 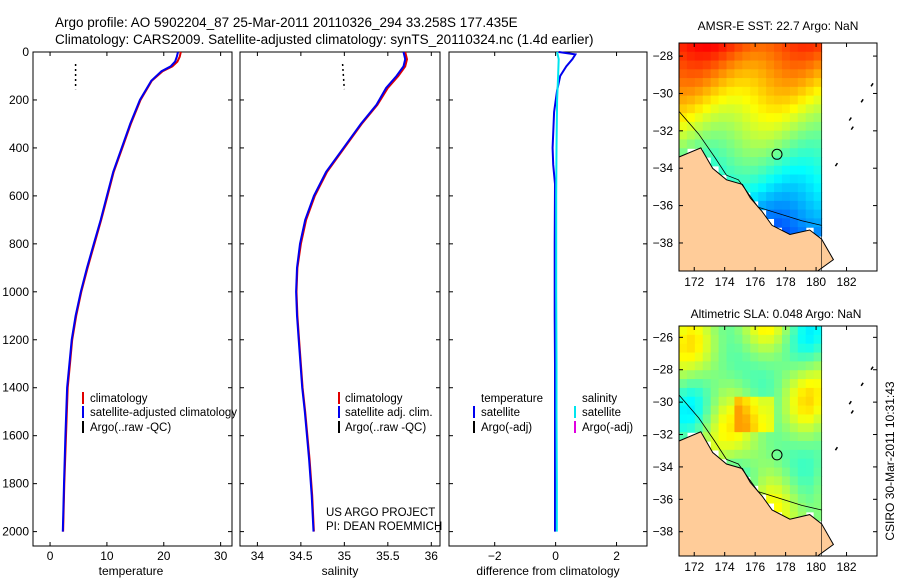 What do you see at coordinates (15, 532) in the screenshot?
I see `y-tick-label: 2000` at bounding box center [15, 532].